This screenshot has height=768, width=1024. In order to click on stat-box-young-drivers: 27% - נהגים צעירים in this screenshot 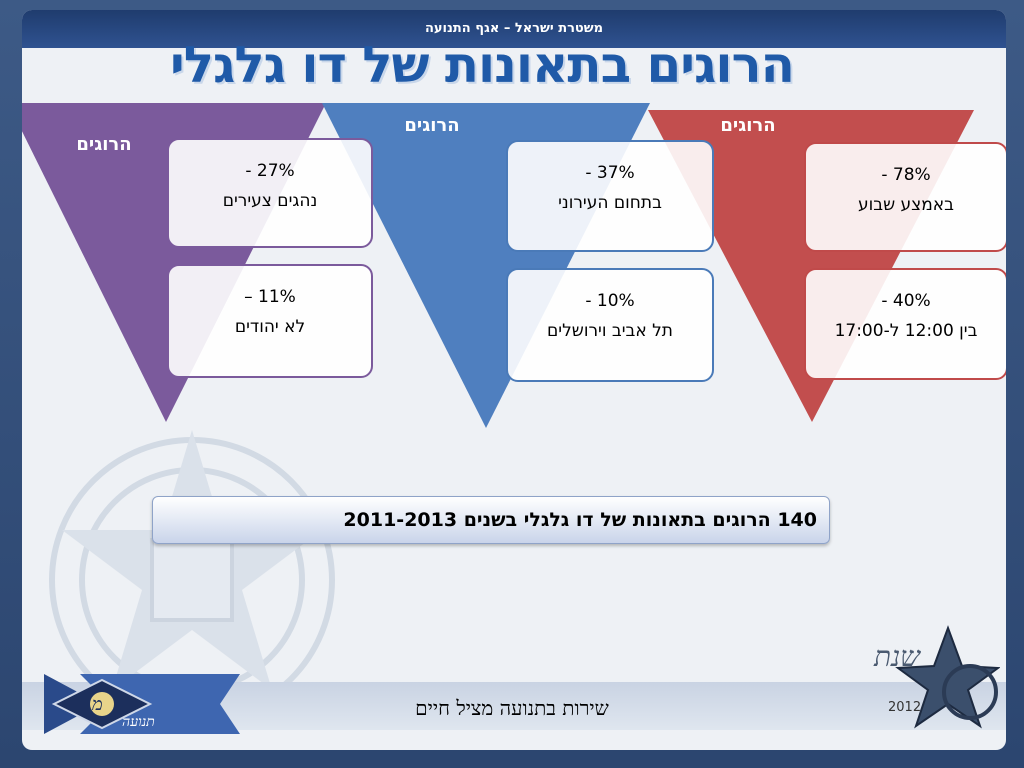, I will do `click(270, 193)`.